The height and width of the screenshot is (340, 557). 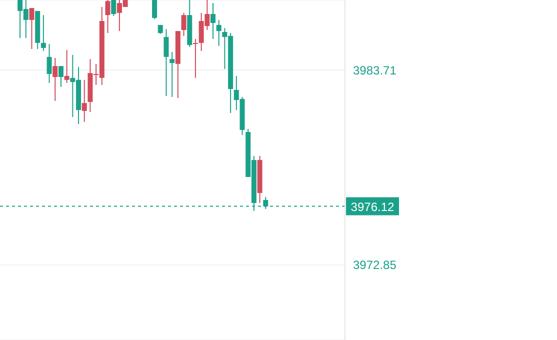 I want to click on ref-line-label: 3976.12, so click(x=372, y=207).